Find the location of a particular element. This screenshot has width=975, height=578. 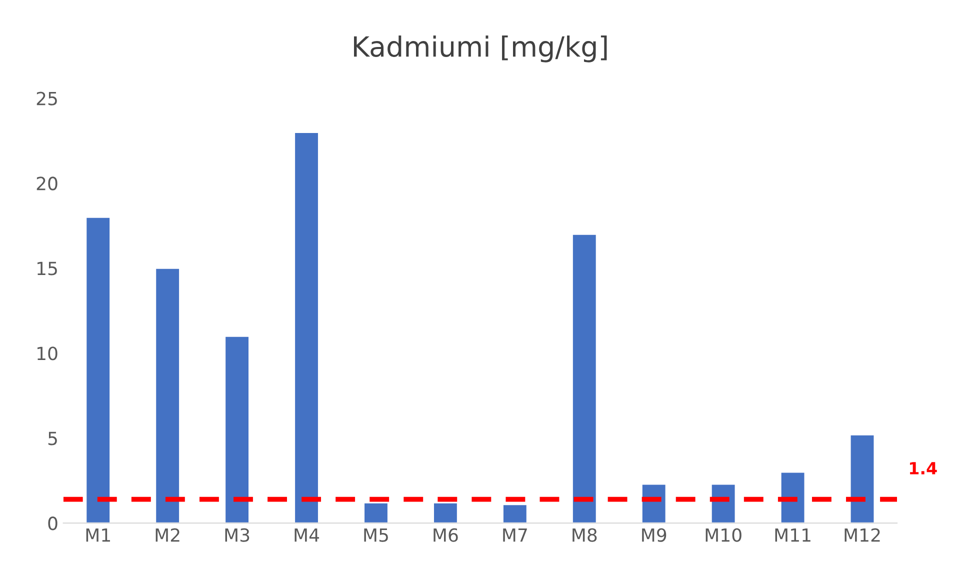

x-tick-label: M9 is located at coordinates (654, 535).